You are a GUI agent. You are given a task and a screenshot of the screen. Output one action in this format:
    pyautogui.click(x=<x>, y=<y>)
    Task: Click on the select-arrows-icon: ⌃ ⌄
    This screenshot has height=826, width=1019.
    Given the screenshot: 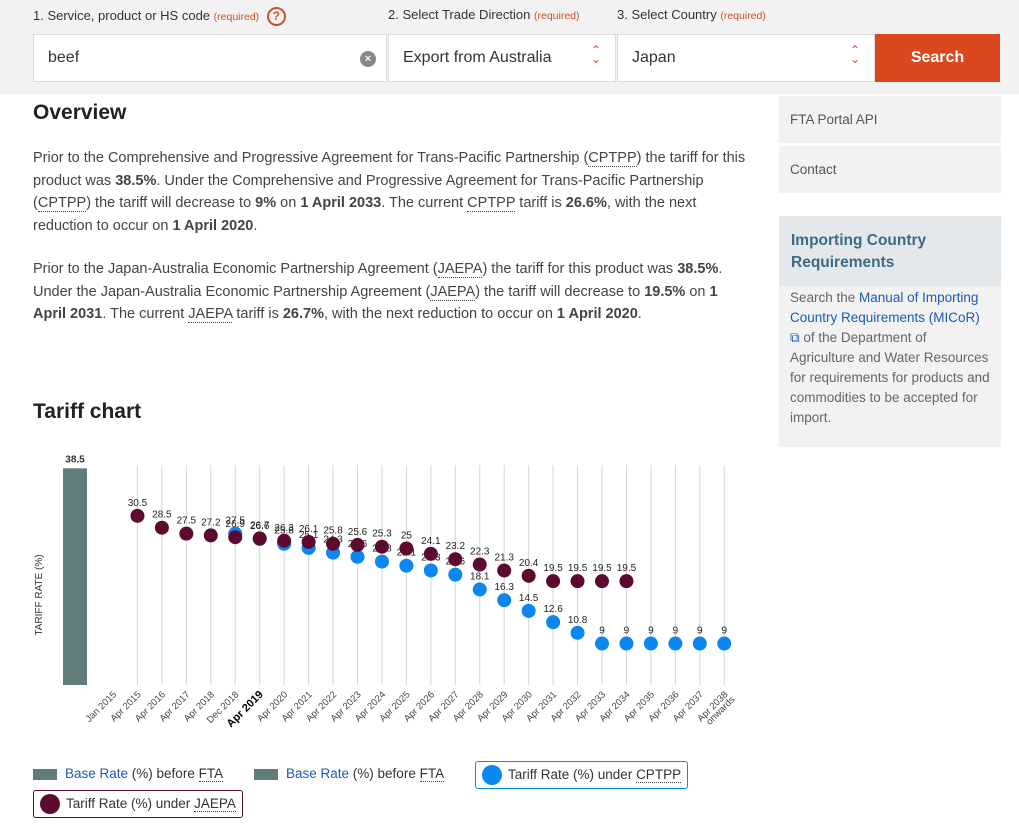 What is the action you would take?
    pyautogui.click(x=595, y=54)
    